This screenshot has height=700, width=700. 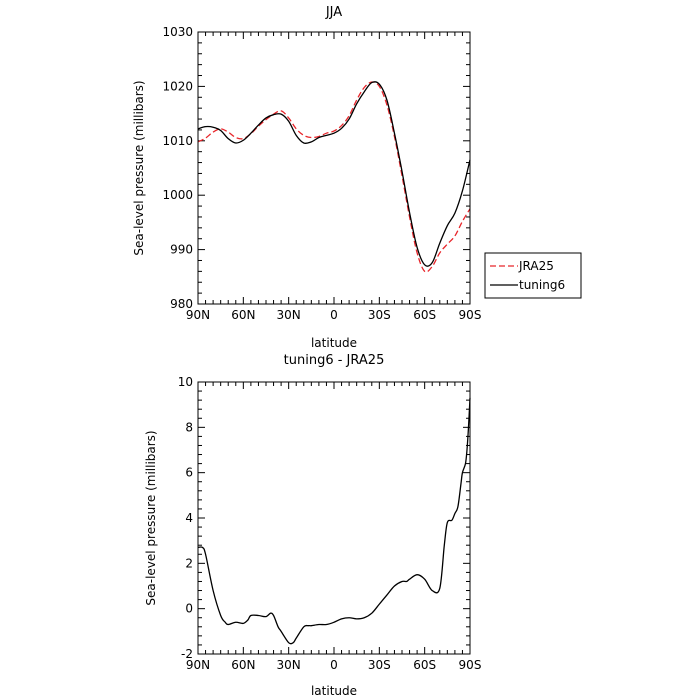 I want to click on top-series-line-tuning6, so click(x=334, y=174).